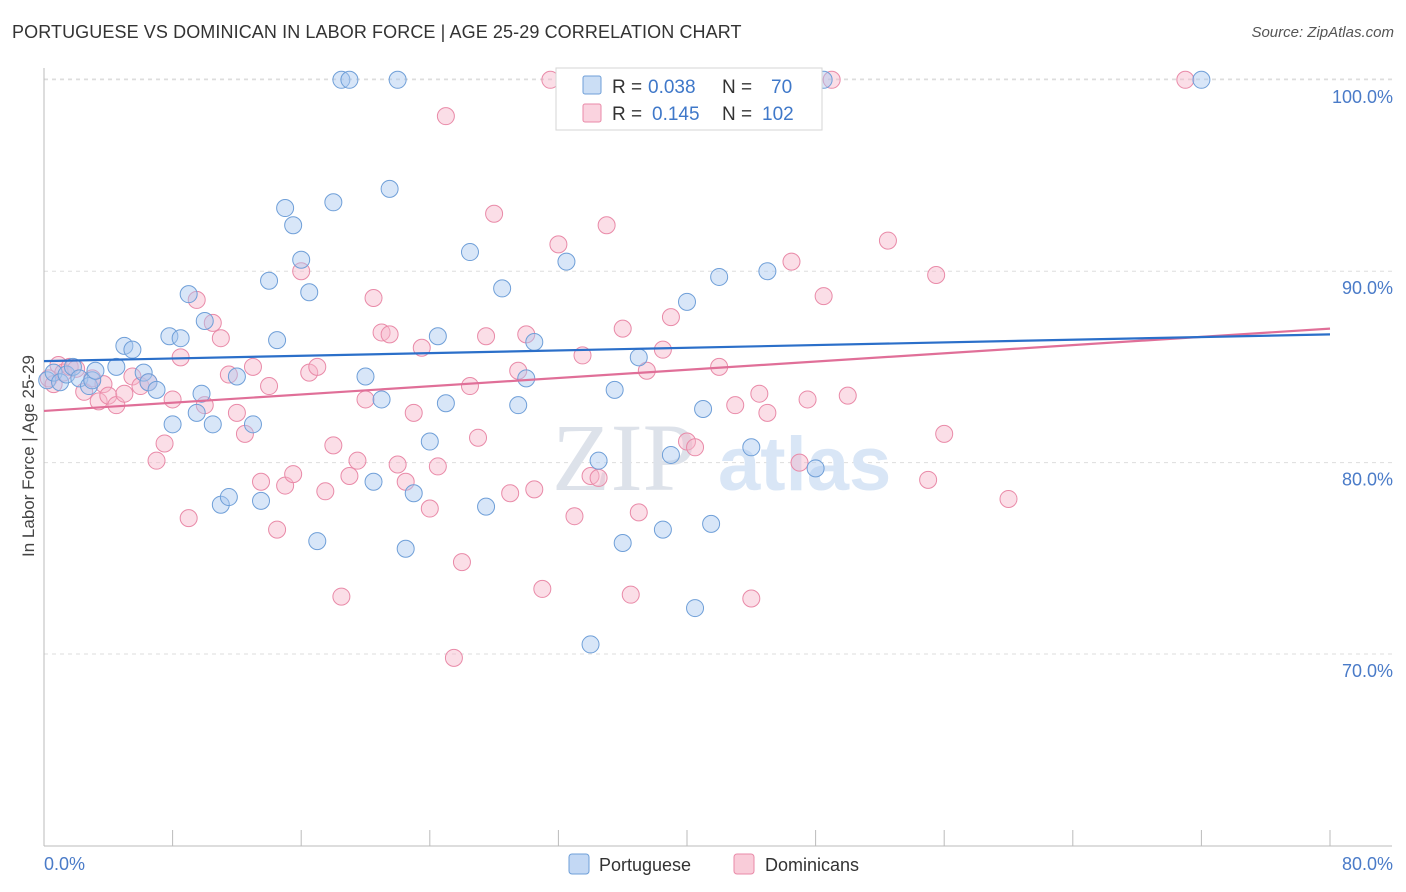 Image resolution: width=1406 pixels, height=892 pixels. I want to click on bottom-legend-label-dominicans: Dominicans, so click(812, 865).